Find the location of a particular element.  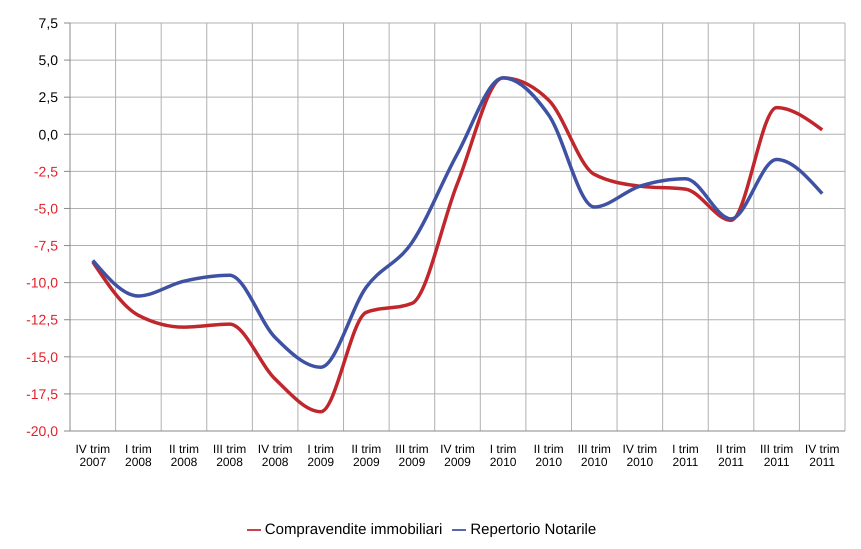

x-tick-label: IV trim 2011 is located at coordinates (822, 455).